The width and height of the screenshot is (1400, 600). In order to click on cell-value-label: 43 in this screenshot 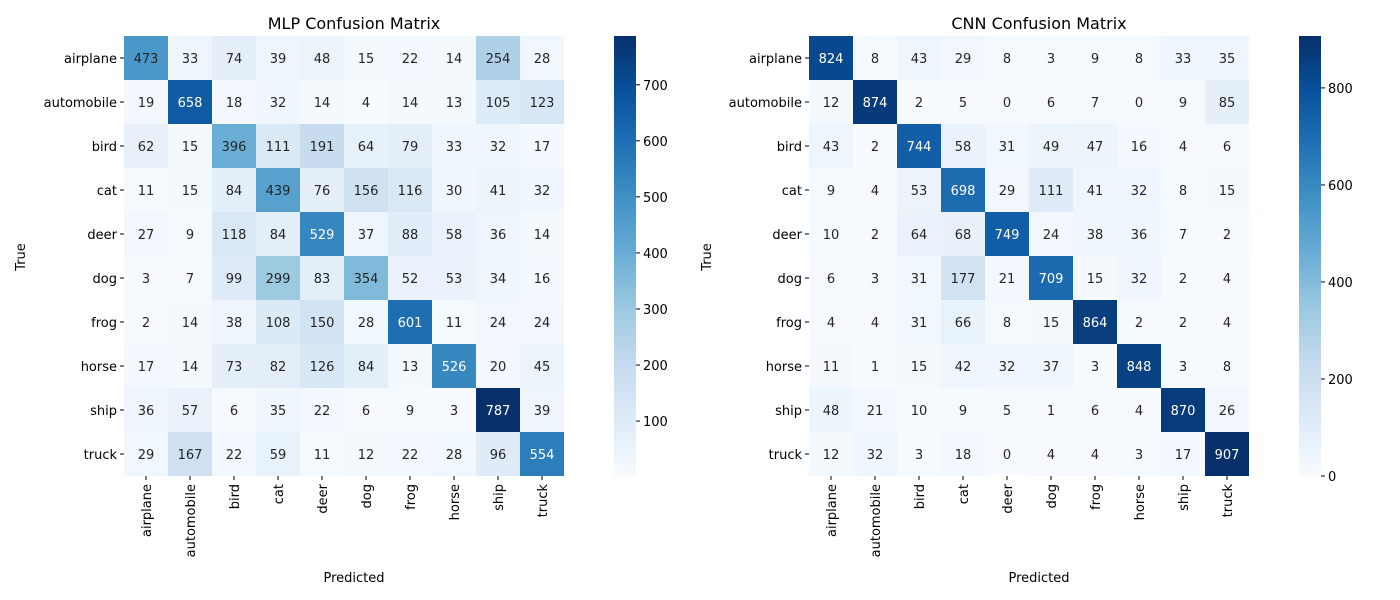, I will do `click(831, 147)`.